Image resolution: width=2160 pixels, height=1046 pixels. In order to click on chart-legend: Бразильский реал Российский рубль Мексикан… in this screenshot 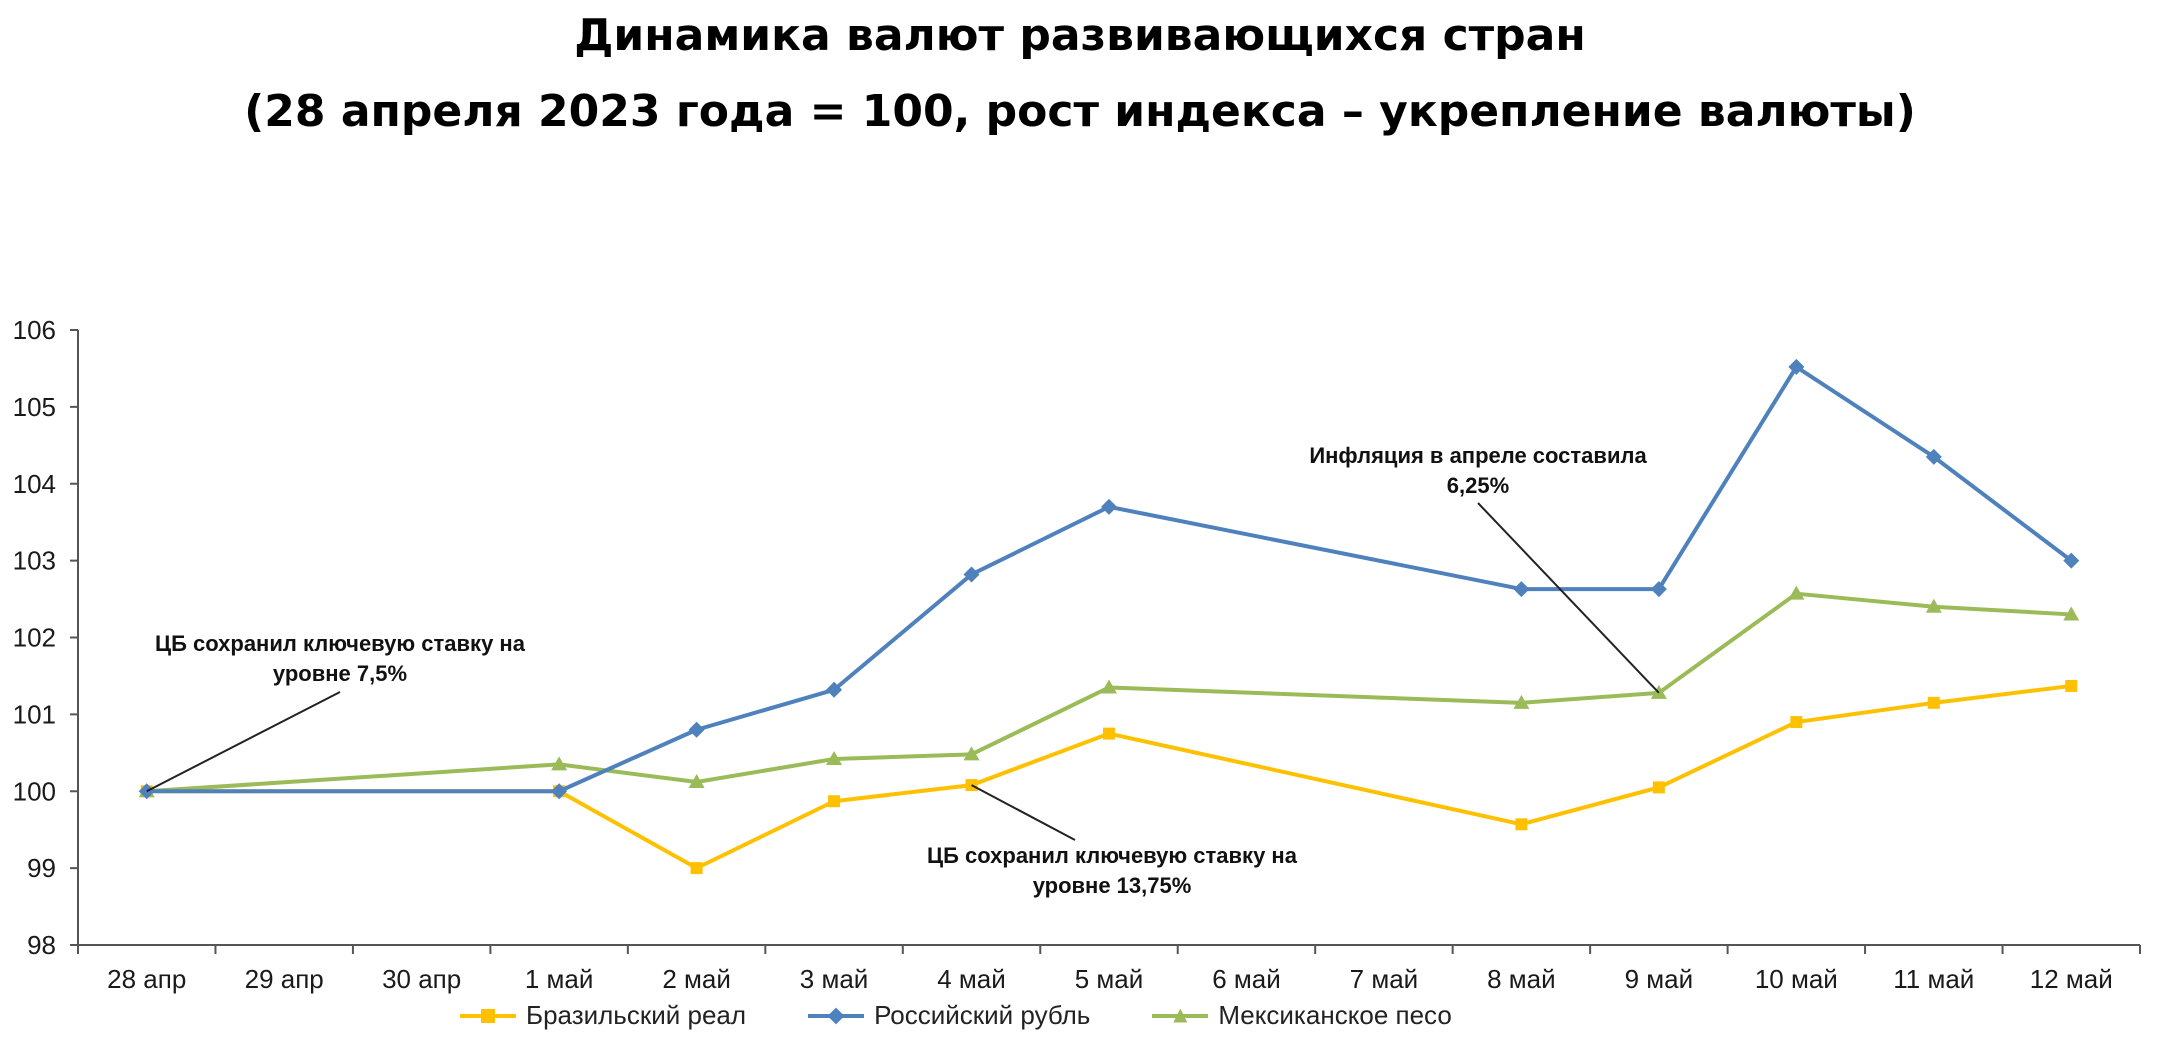, I will do `click(956, 1015)`.